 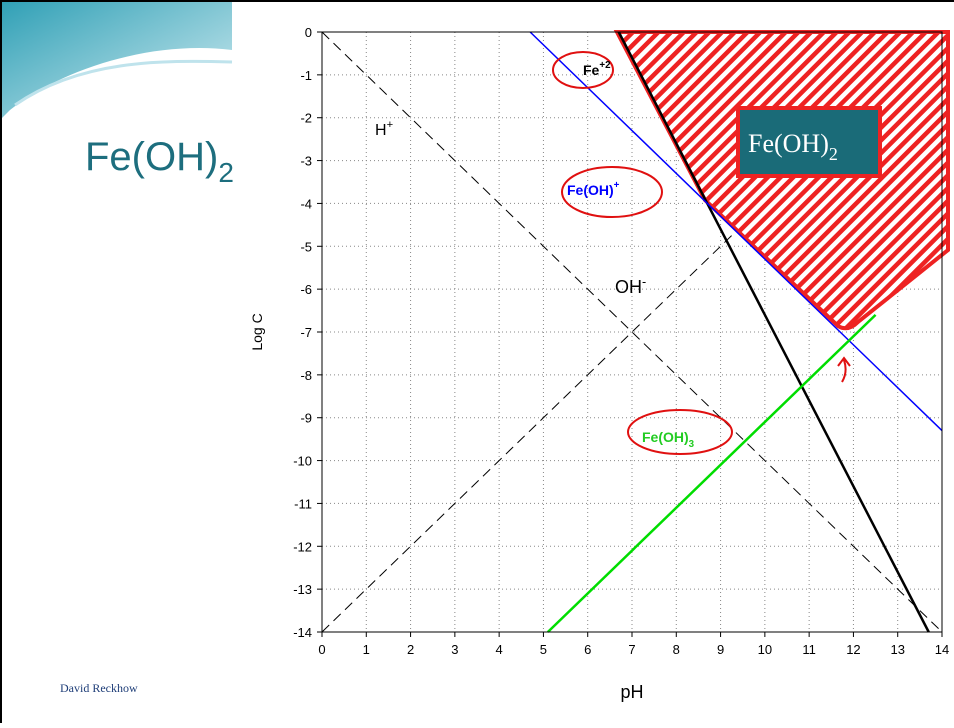 I want to click on y-tick-label: -11, so click(x=303, y=503).